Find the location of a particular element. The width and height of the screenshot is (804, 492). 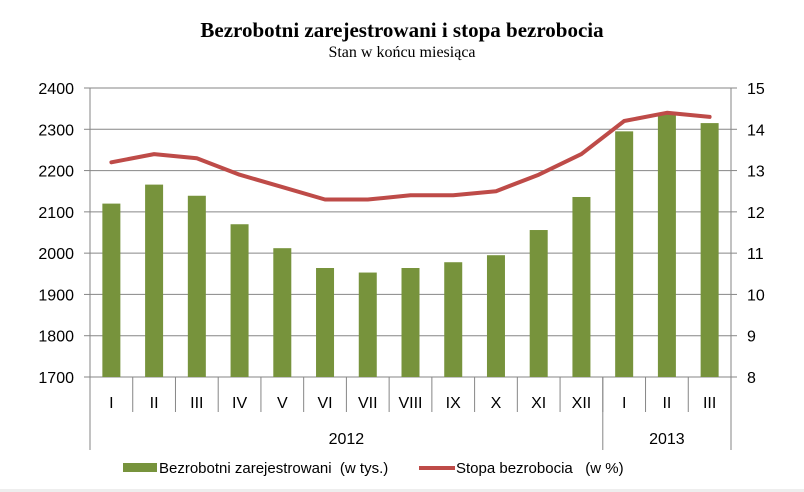

right-axis-tick-label: 14 is located at coordinates (756, 130).